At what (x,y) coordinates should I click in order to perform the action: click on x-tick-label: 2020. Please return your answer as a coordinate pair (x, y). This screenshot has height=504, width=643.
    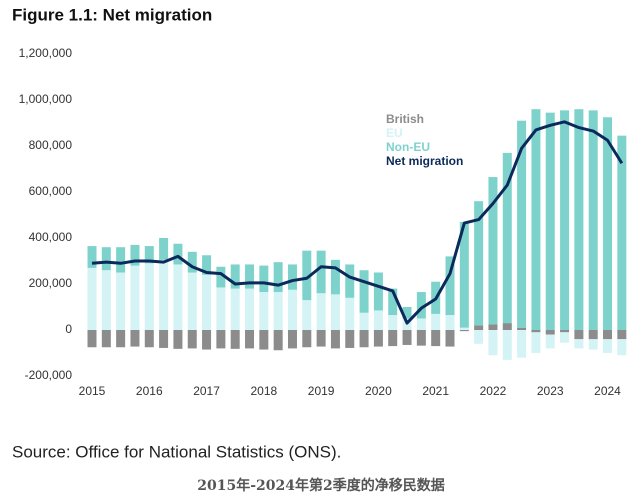
    Looking at the image, I should click on (378, 391).